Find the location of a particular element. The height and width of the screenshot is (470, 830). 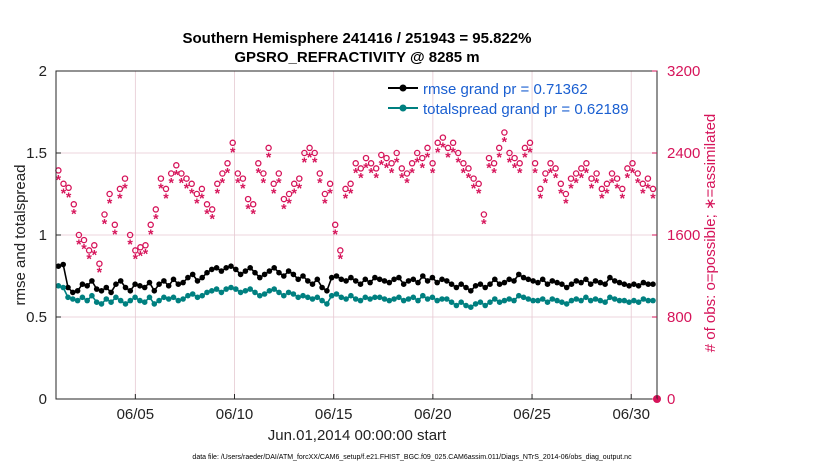

x-tick-label: 06/05 is located at coordinates (136, 414).